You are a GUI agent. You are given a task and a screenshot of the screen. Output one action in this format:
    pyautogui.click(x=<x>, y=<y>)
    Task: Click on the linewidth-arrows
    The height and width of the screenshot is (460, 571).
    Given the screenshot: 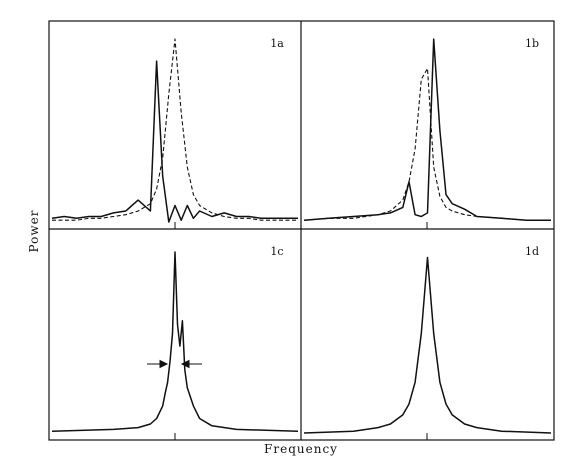 What is the action you would take?
    pyautogui.click(x=174, y=364)
    